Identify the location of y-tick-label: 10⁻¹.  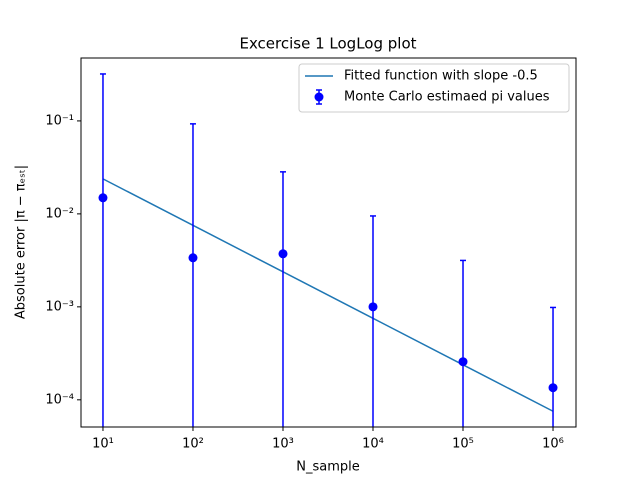
(59, 120).